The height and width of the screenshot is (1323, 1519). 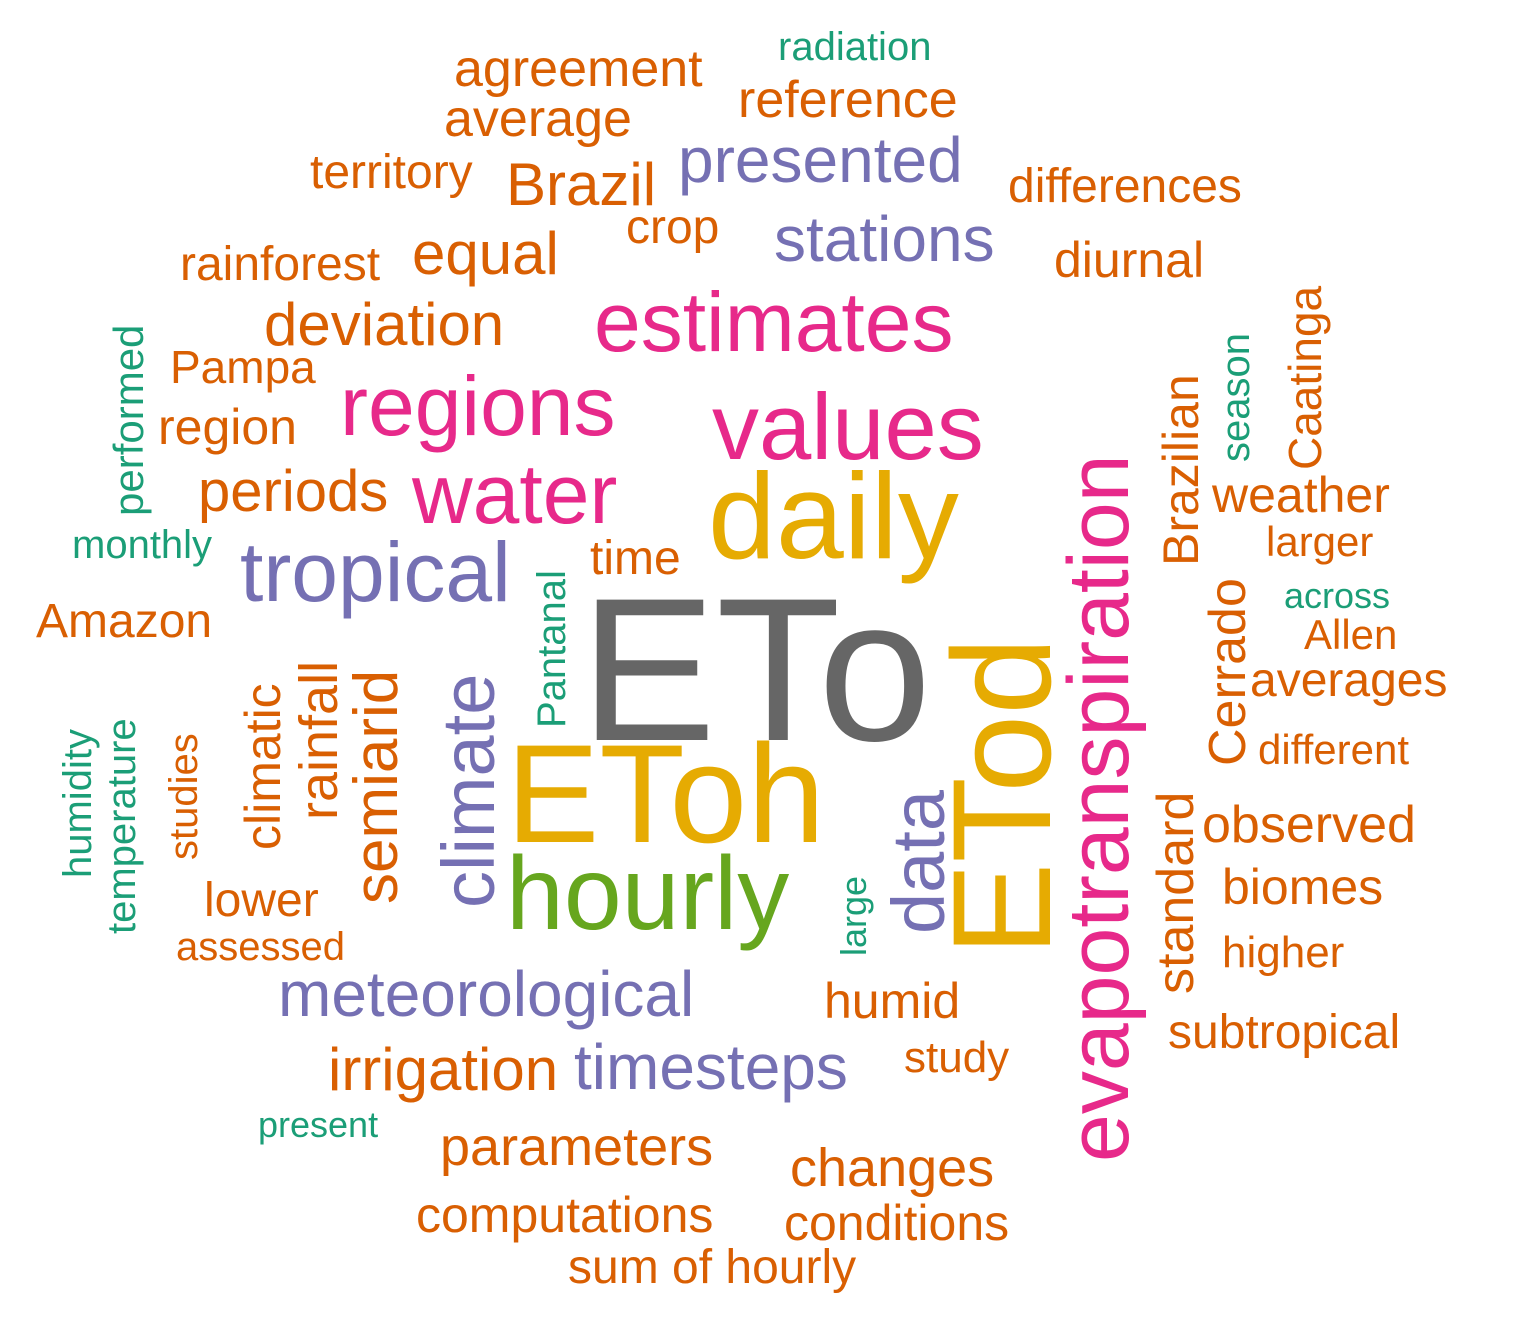 I want to click on word-season: season, so click(x=1236, y=397).